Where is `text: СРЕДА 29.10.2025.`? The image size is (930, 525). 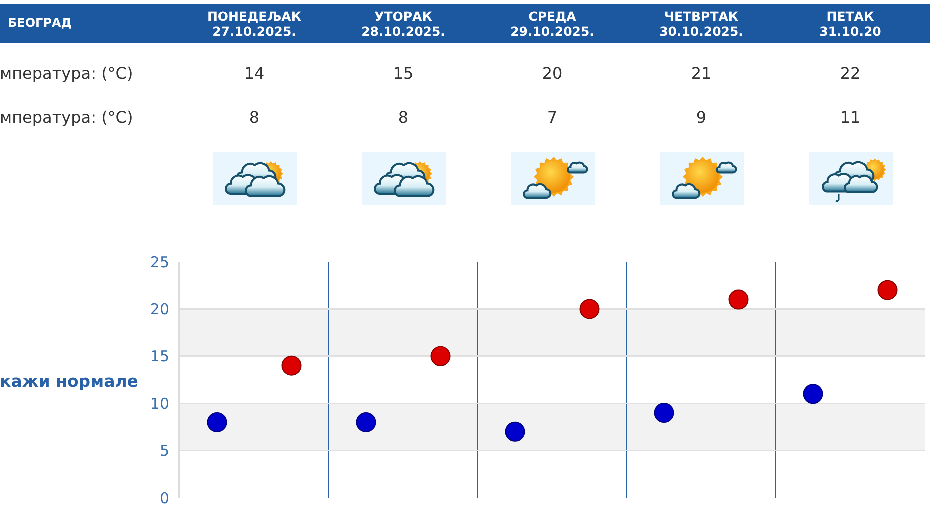 text: СРЕДА 29.10.2025. is located at coordinates (552, 23).